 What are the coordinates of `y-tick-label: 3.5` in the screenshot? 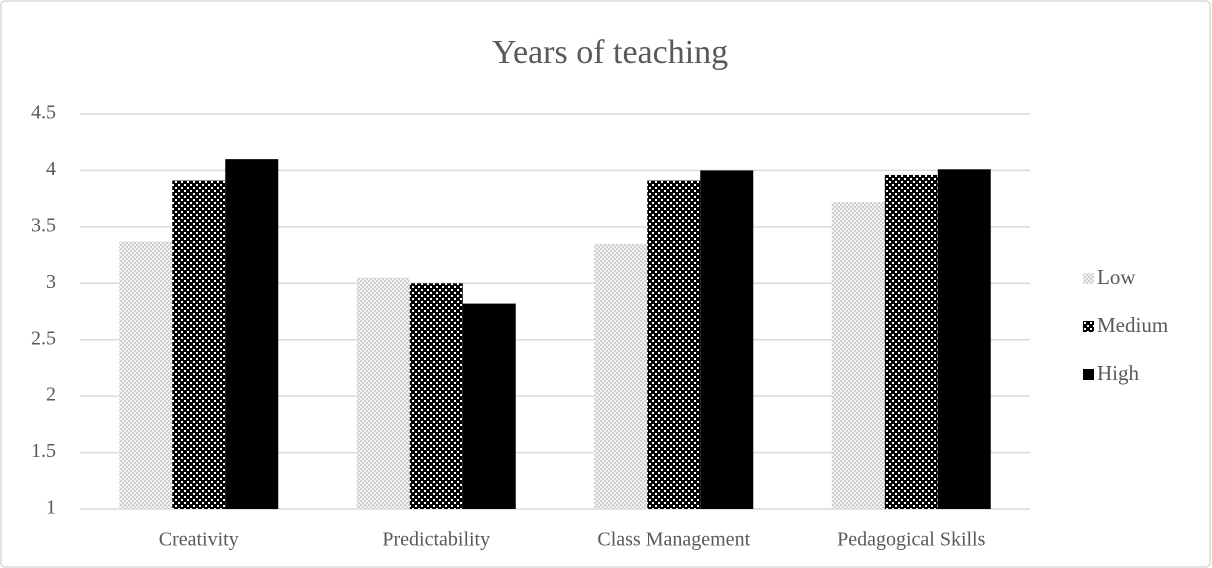 It's located at (43, 225).